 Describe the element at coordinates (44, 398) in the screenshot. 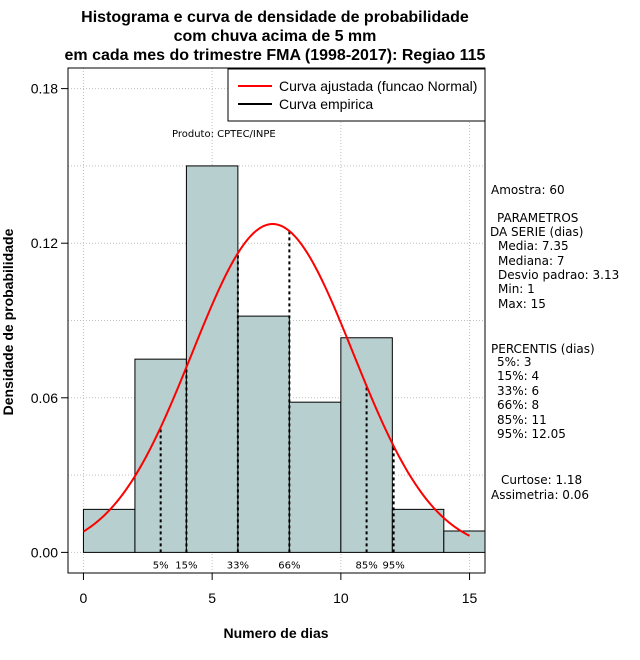

I see `y-tick-label-1: 0.06` at that location.